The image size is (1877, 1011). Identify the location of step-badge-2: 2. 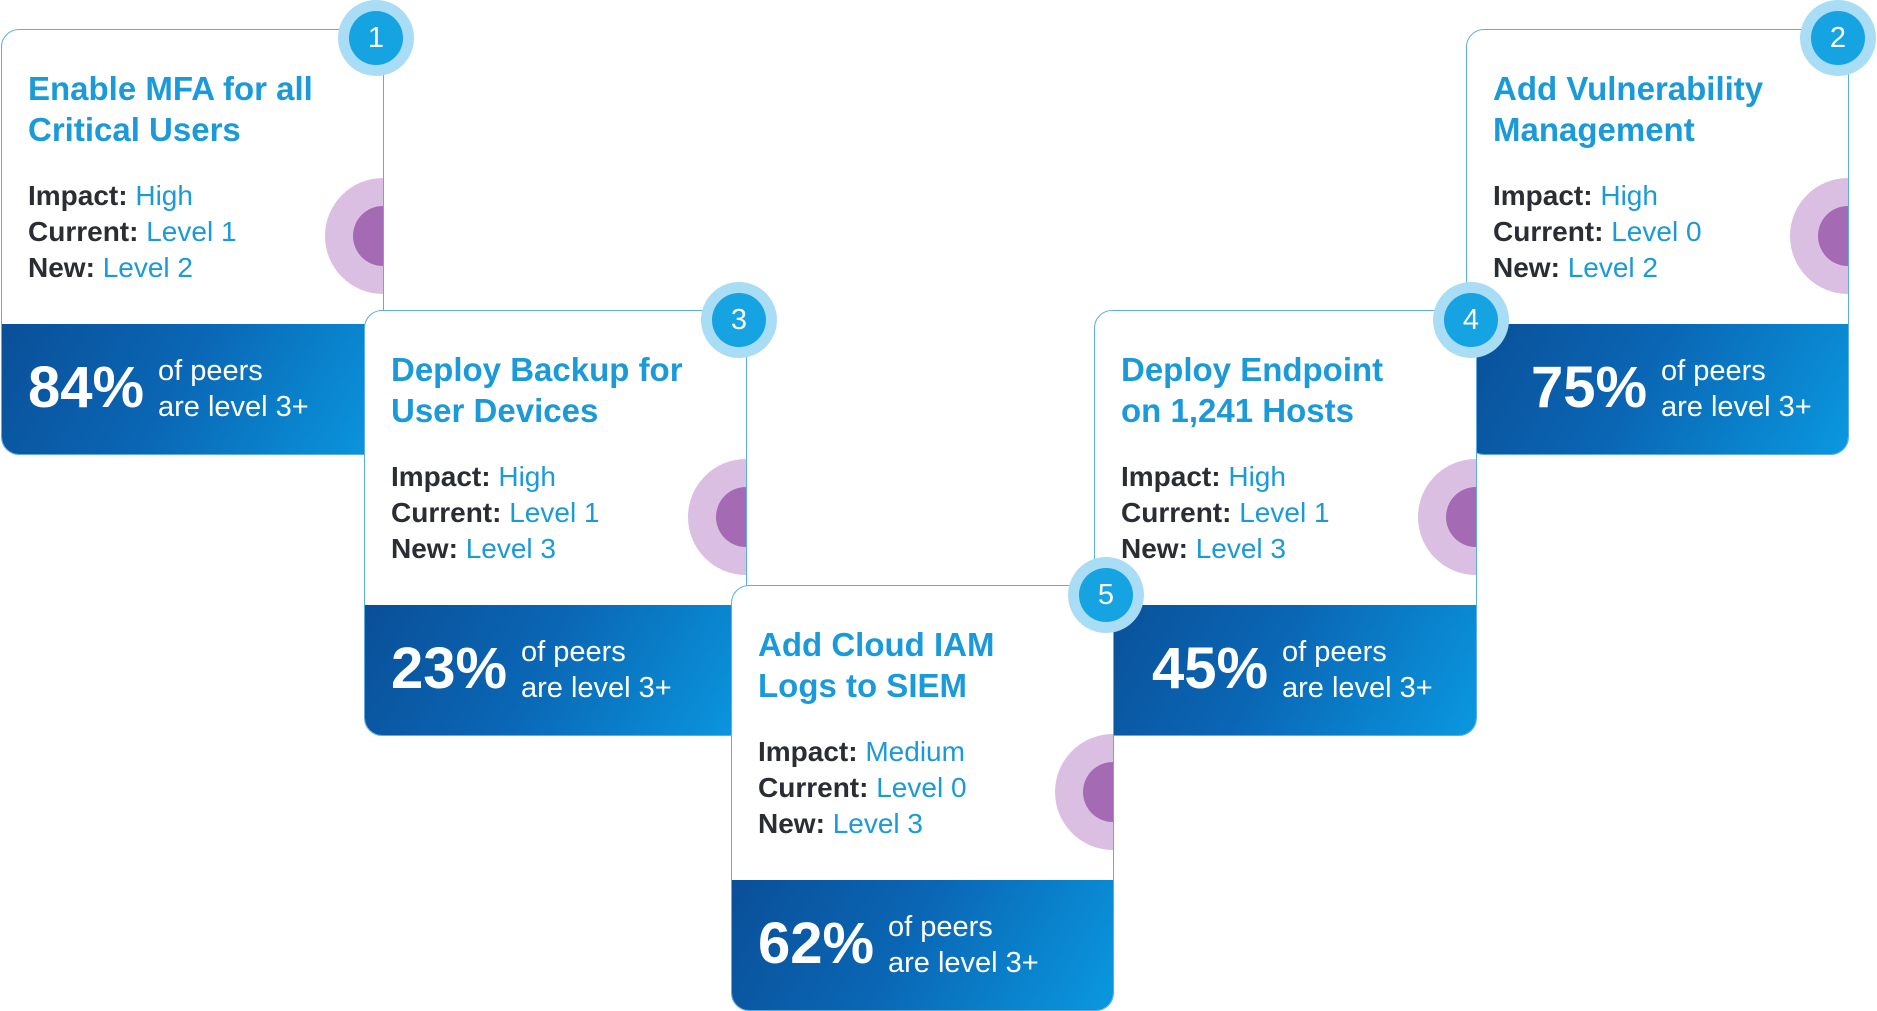
(1838, 38).